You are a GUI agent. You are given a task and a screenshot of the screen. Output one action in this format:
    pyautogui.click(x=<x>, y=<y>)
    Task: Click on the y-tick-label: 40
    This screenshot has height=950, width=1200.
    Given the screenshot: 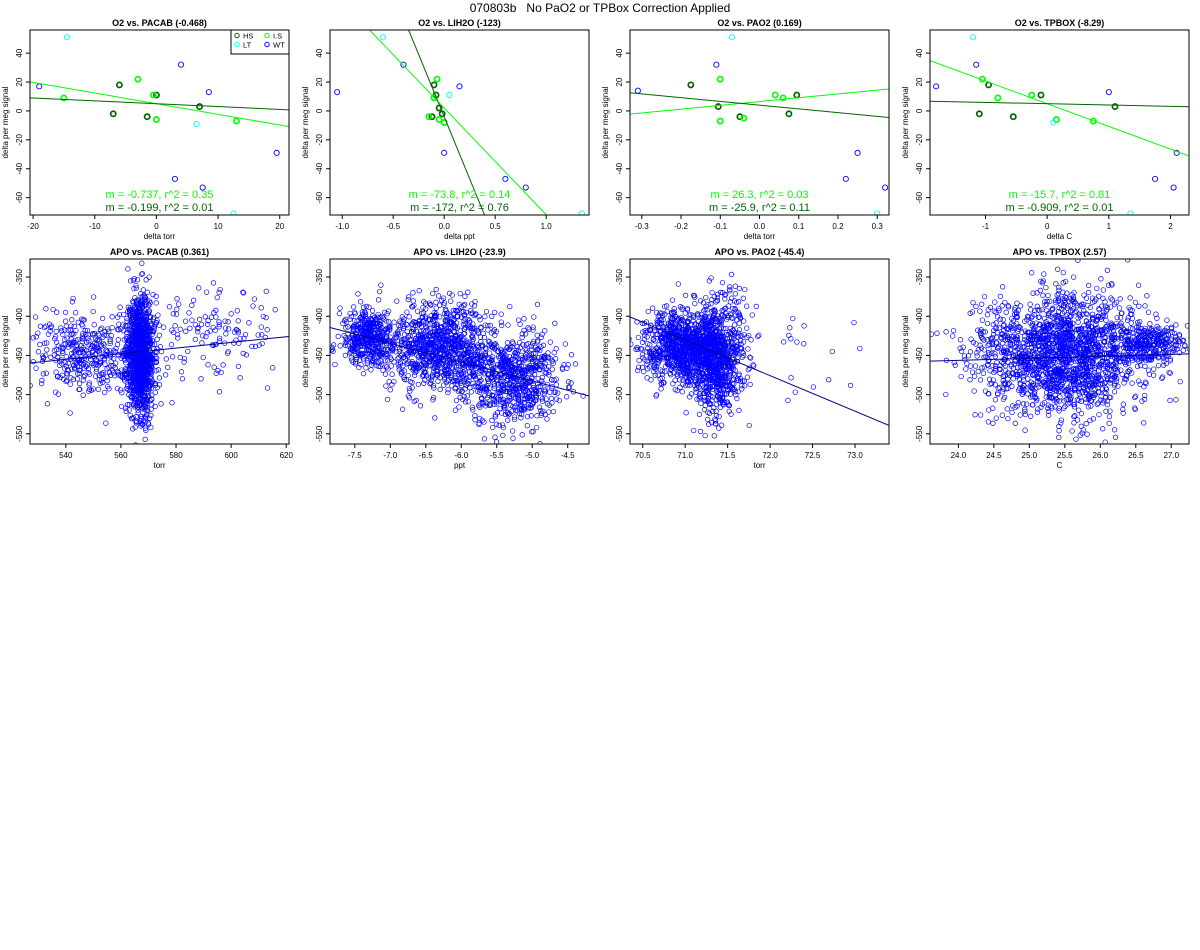 What is the action you would take?
    pyautogui.click(x=619, y=52)
    